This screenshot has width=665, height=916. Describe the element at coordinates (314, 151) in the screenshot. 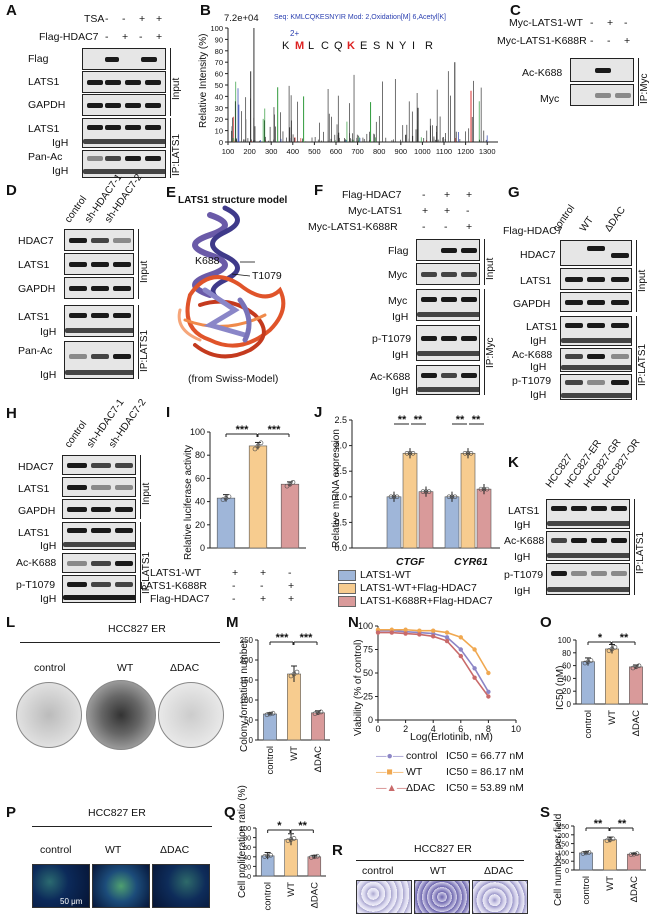

I see `x-tick-label: 500` at that location.